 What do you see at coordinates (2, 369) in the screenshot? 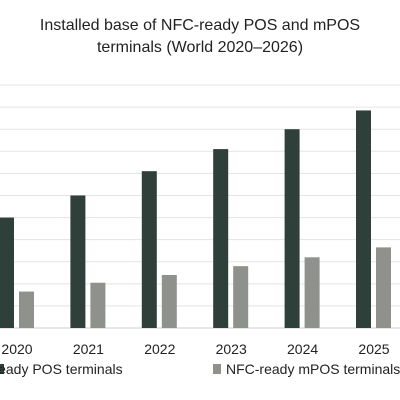
I see `legend-swatch-pos` at bounding box center [2, 369].